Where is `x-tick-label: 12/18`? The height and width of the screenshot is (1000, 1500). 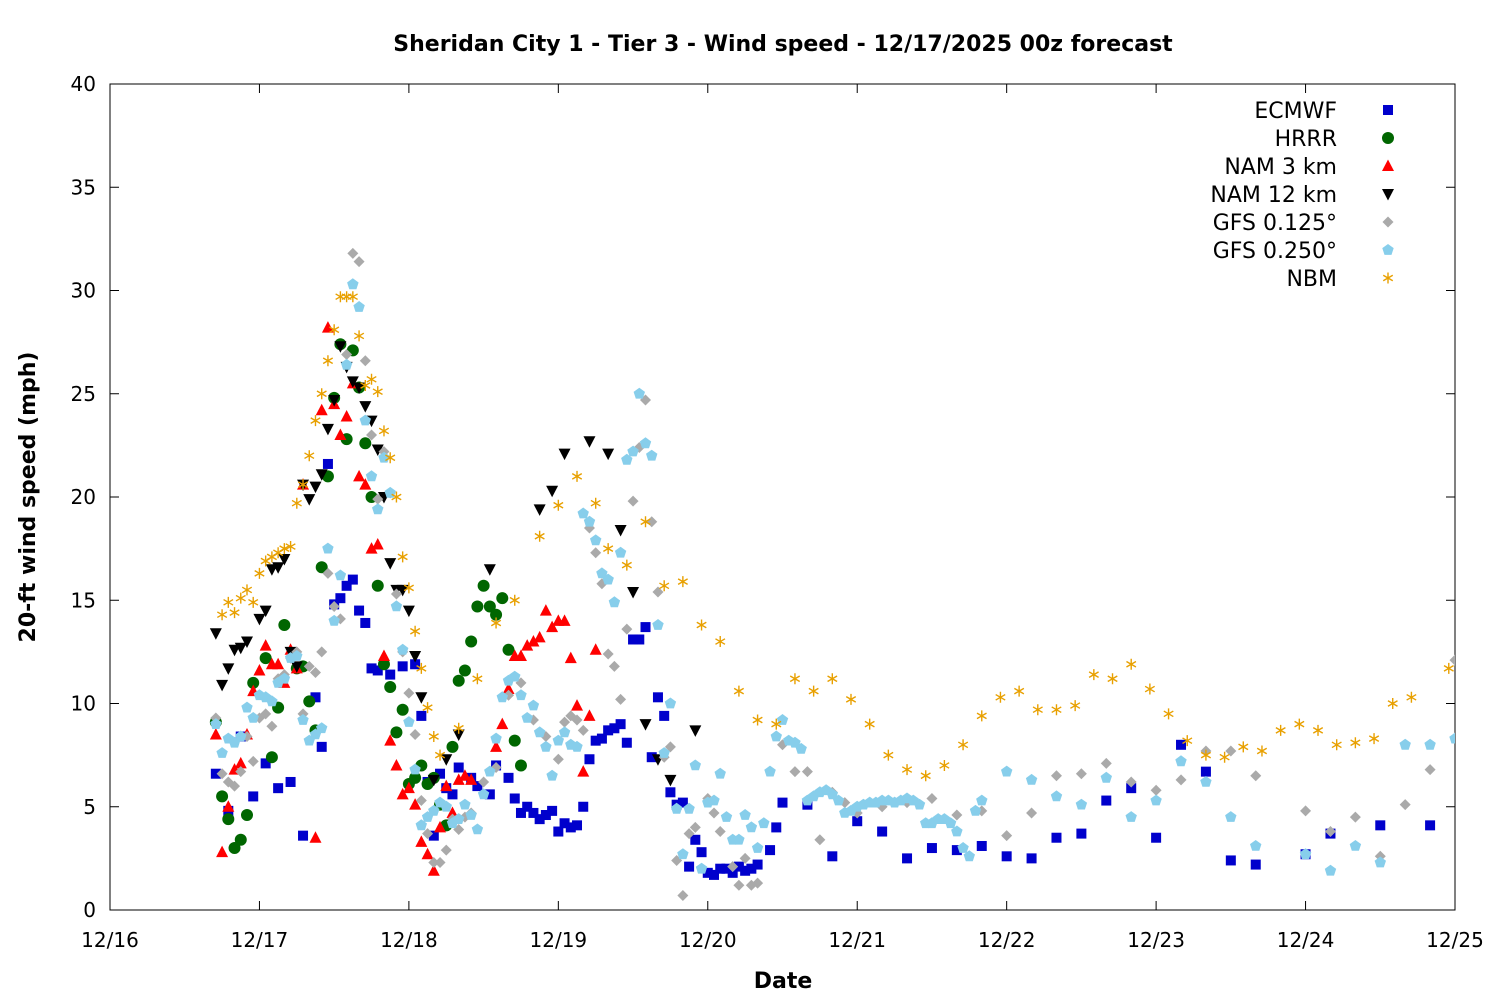 x-tick-label: 12/18 is located at coordinates (409, 940).